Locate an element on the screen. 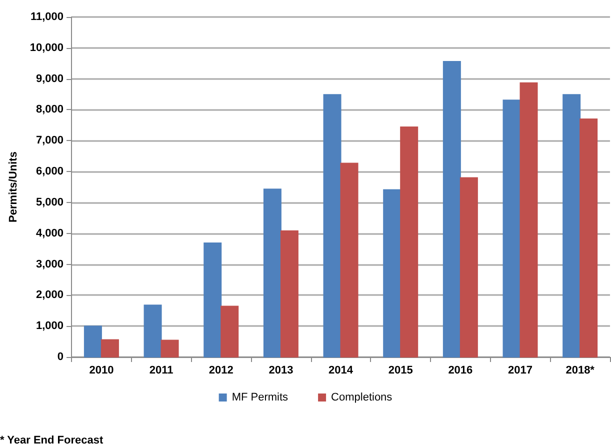 This screenshot has width=611, height=448. x-tick-label: 2013 is located at coordinates (281, 370).